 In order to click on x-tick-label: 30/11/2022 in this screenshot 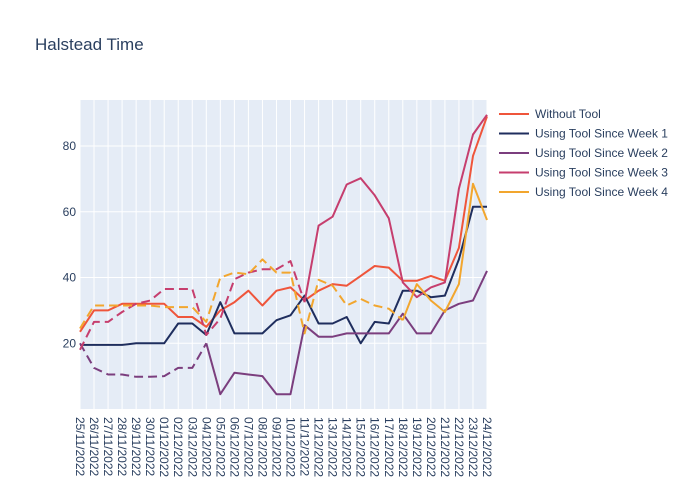, I will do `click(150, 446)`.